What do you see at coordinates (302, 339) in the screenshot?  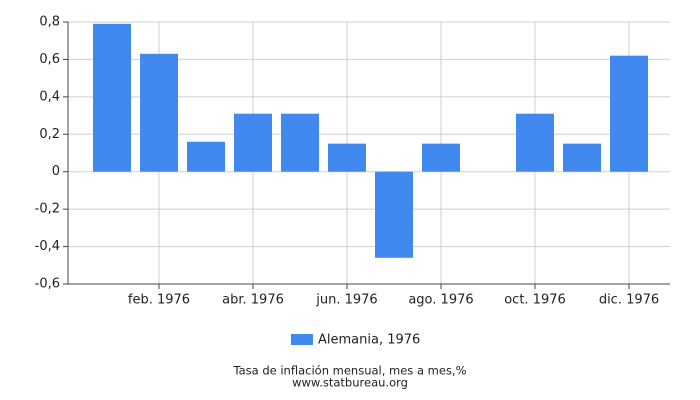 I see `legend-swatch` at bounding box center [302, 339].